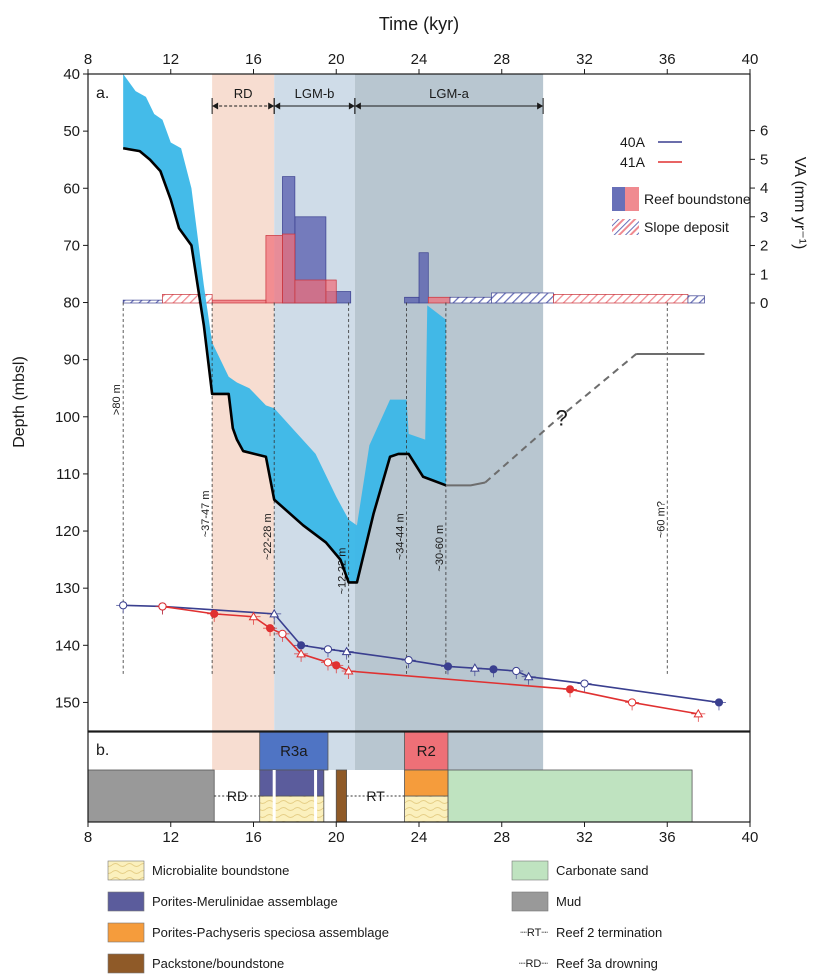 This screenshot has height=978, width=814. Describe the element at coordinates (602, 870) in the screenshot. I see `legend-label: Carbonate sand` at that location.